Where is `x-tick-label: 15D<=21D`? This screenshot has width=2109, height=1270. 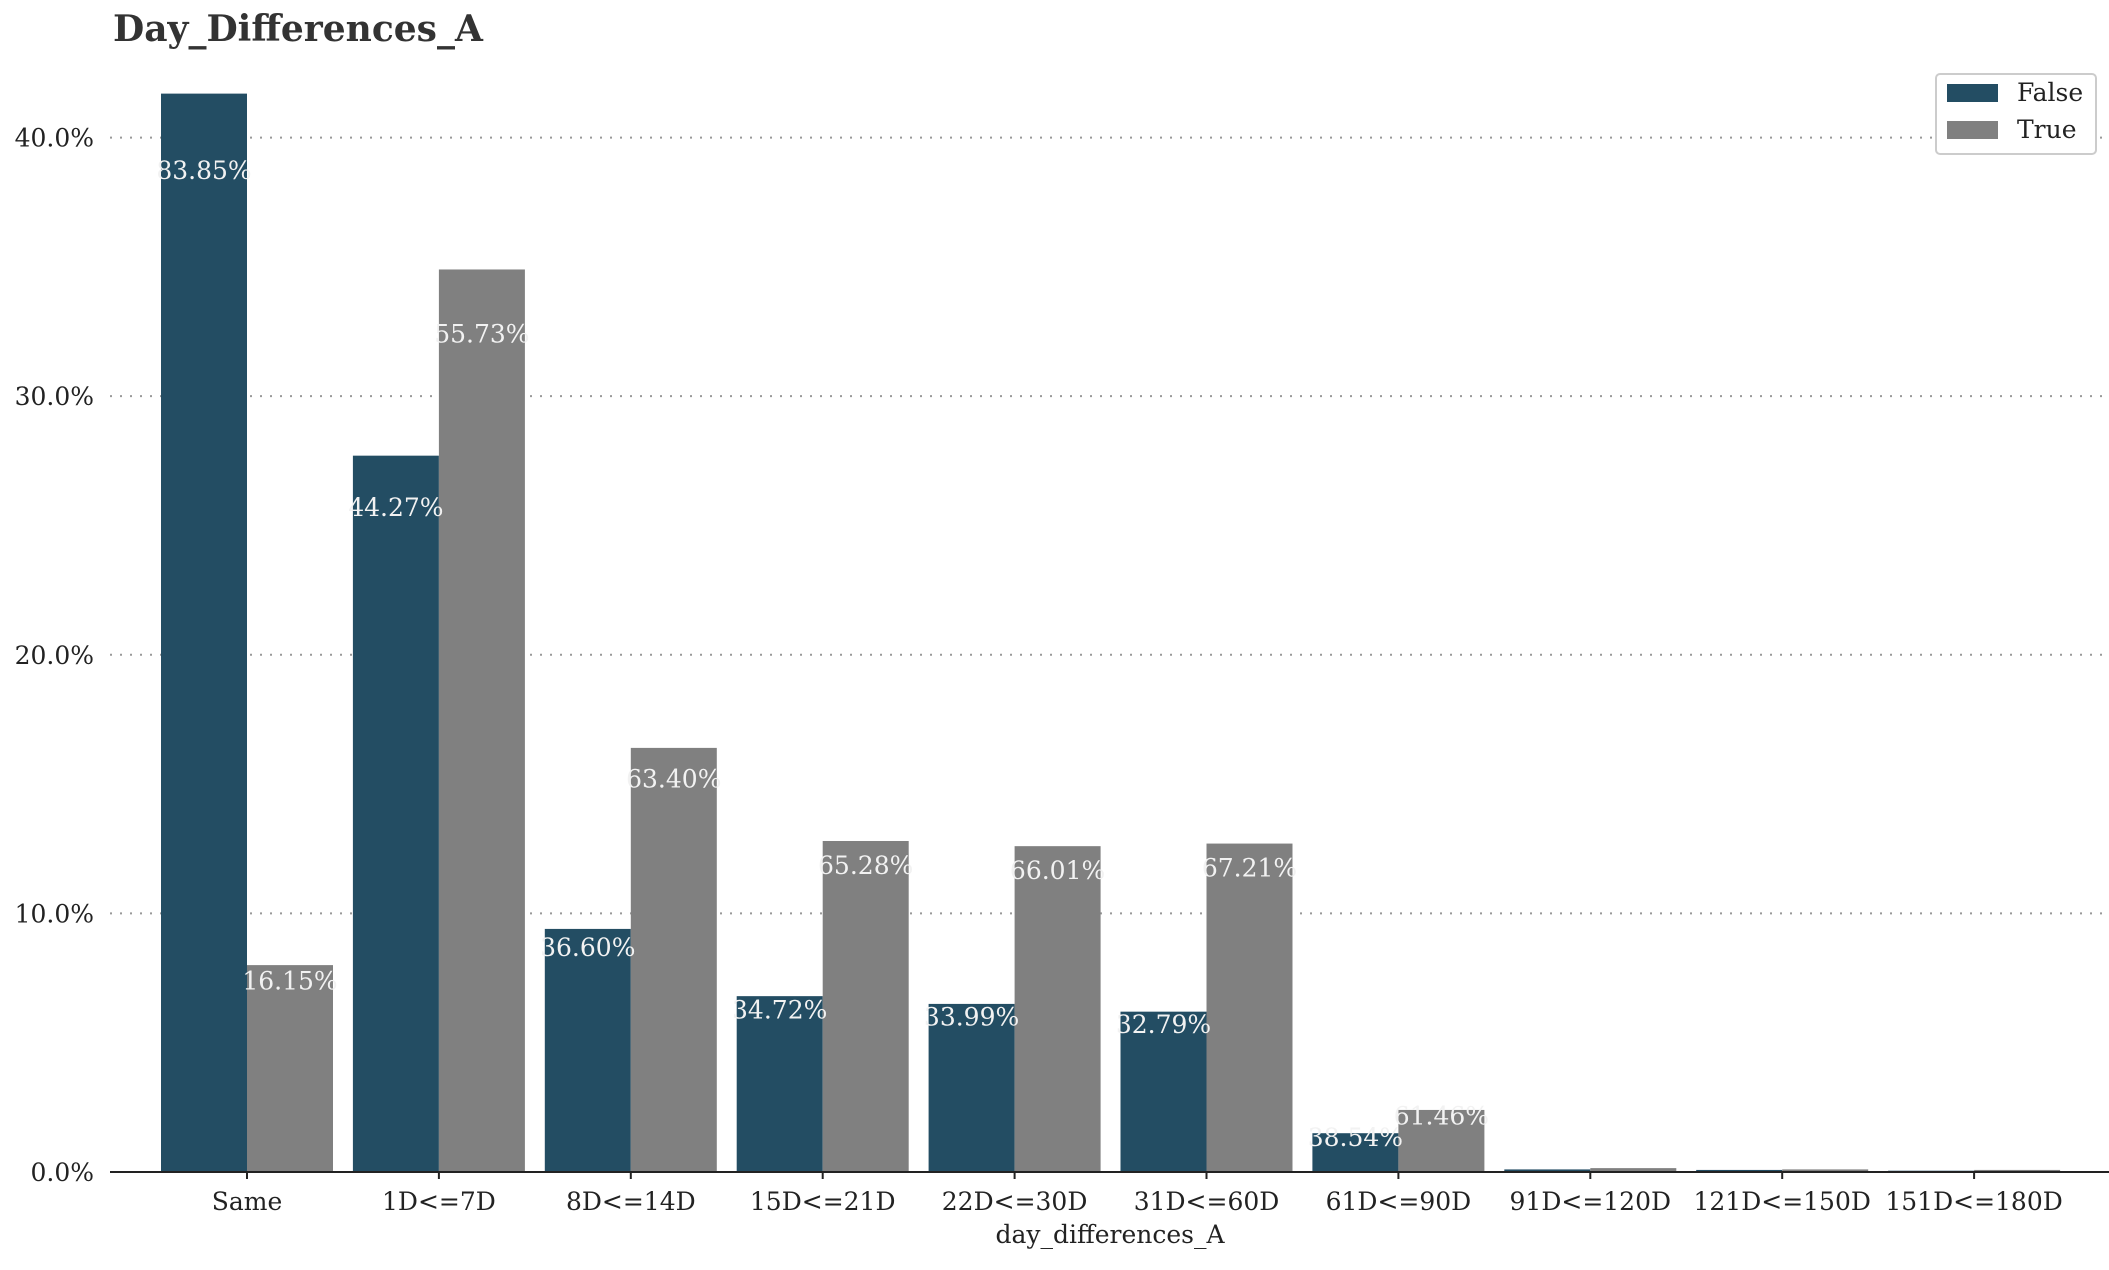
x-tick-label: 15D<=21D is located at coordinates (823, 1201).